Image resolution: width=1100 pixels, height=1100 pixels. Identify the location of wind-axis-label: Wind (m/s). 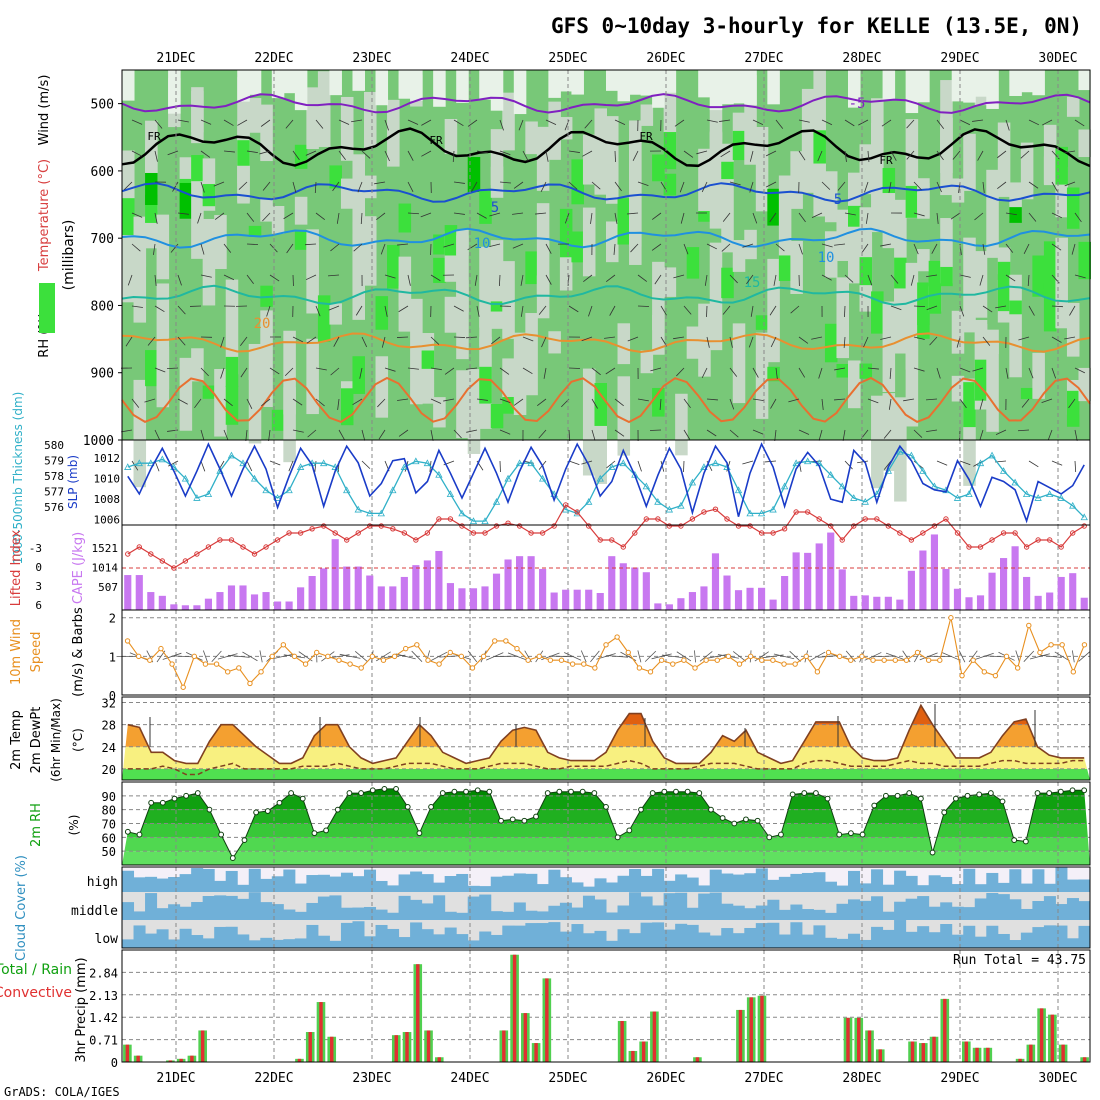
(44, 110).